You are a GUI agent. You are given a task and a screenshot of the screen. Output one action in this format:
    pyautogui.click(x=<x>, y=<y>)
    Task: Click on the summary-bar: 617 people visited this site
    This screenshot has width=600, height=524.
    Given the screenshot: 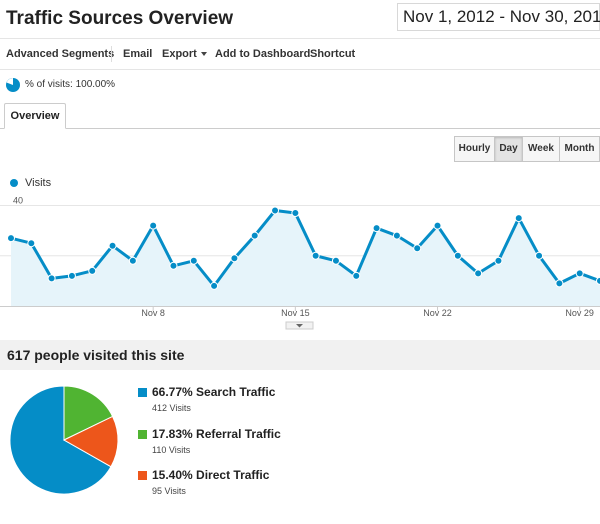 What is the action you would take?
    pyautogui.click(x=300, y=355)
    